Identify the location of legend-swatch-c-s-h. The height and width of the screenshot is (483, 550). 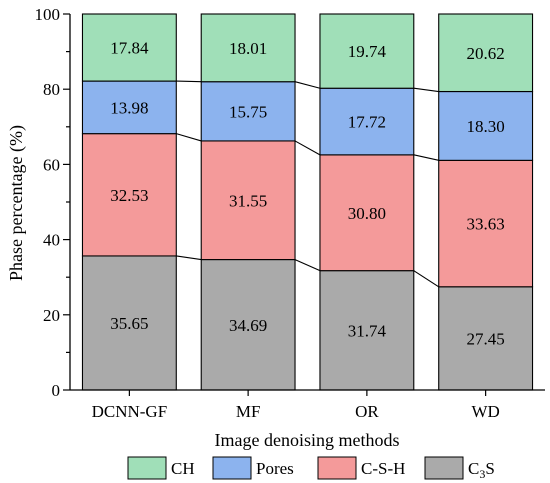
(337, 468).